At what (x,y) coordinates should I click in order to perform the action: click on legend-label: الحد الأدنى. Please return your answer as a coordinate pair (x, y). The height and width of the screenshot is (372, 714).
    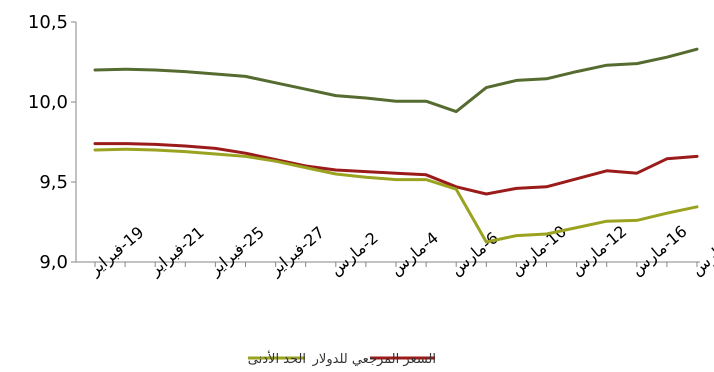
    Looking at the image, I should click on (277, 358).